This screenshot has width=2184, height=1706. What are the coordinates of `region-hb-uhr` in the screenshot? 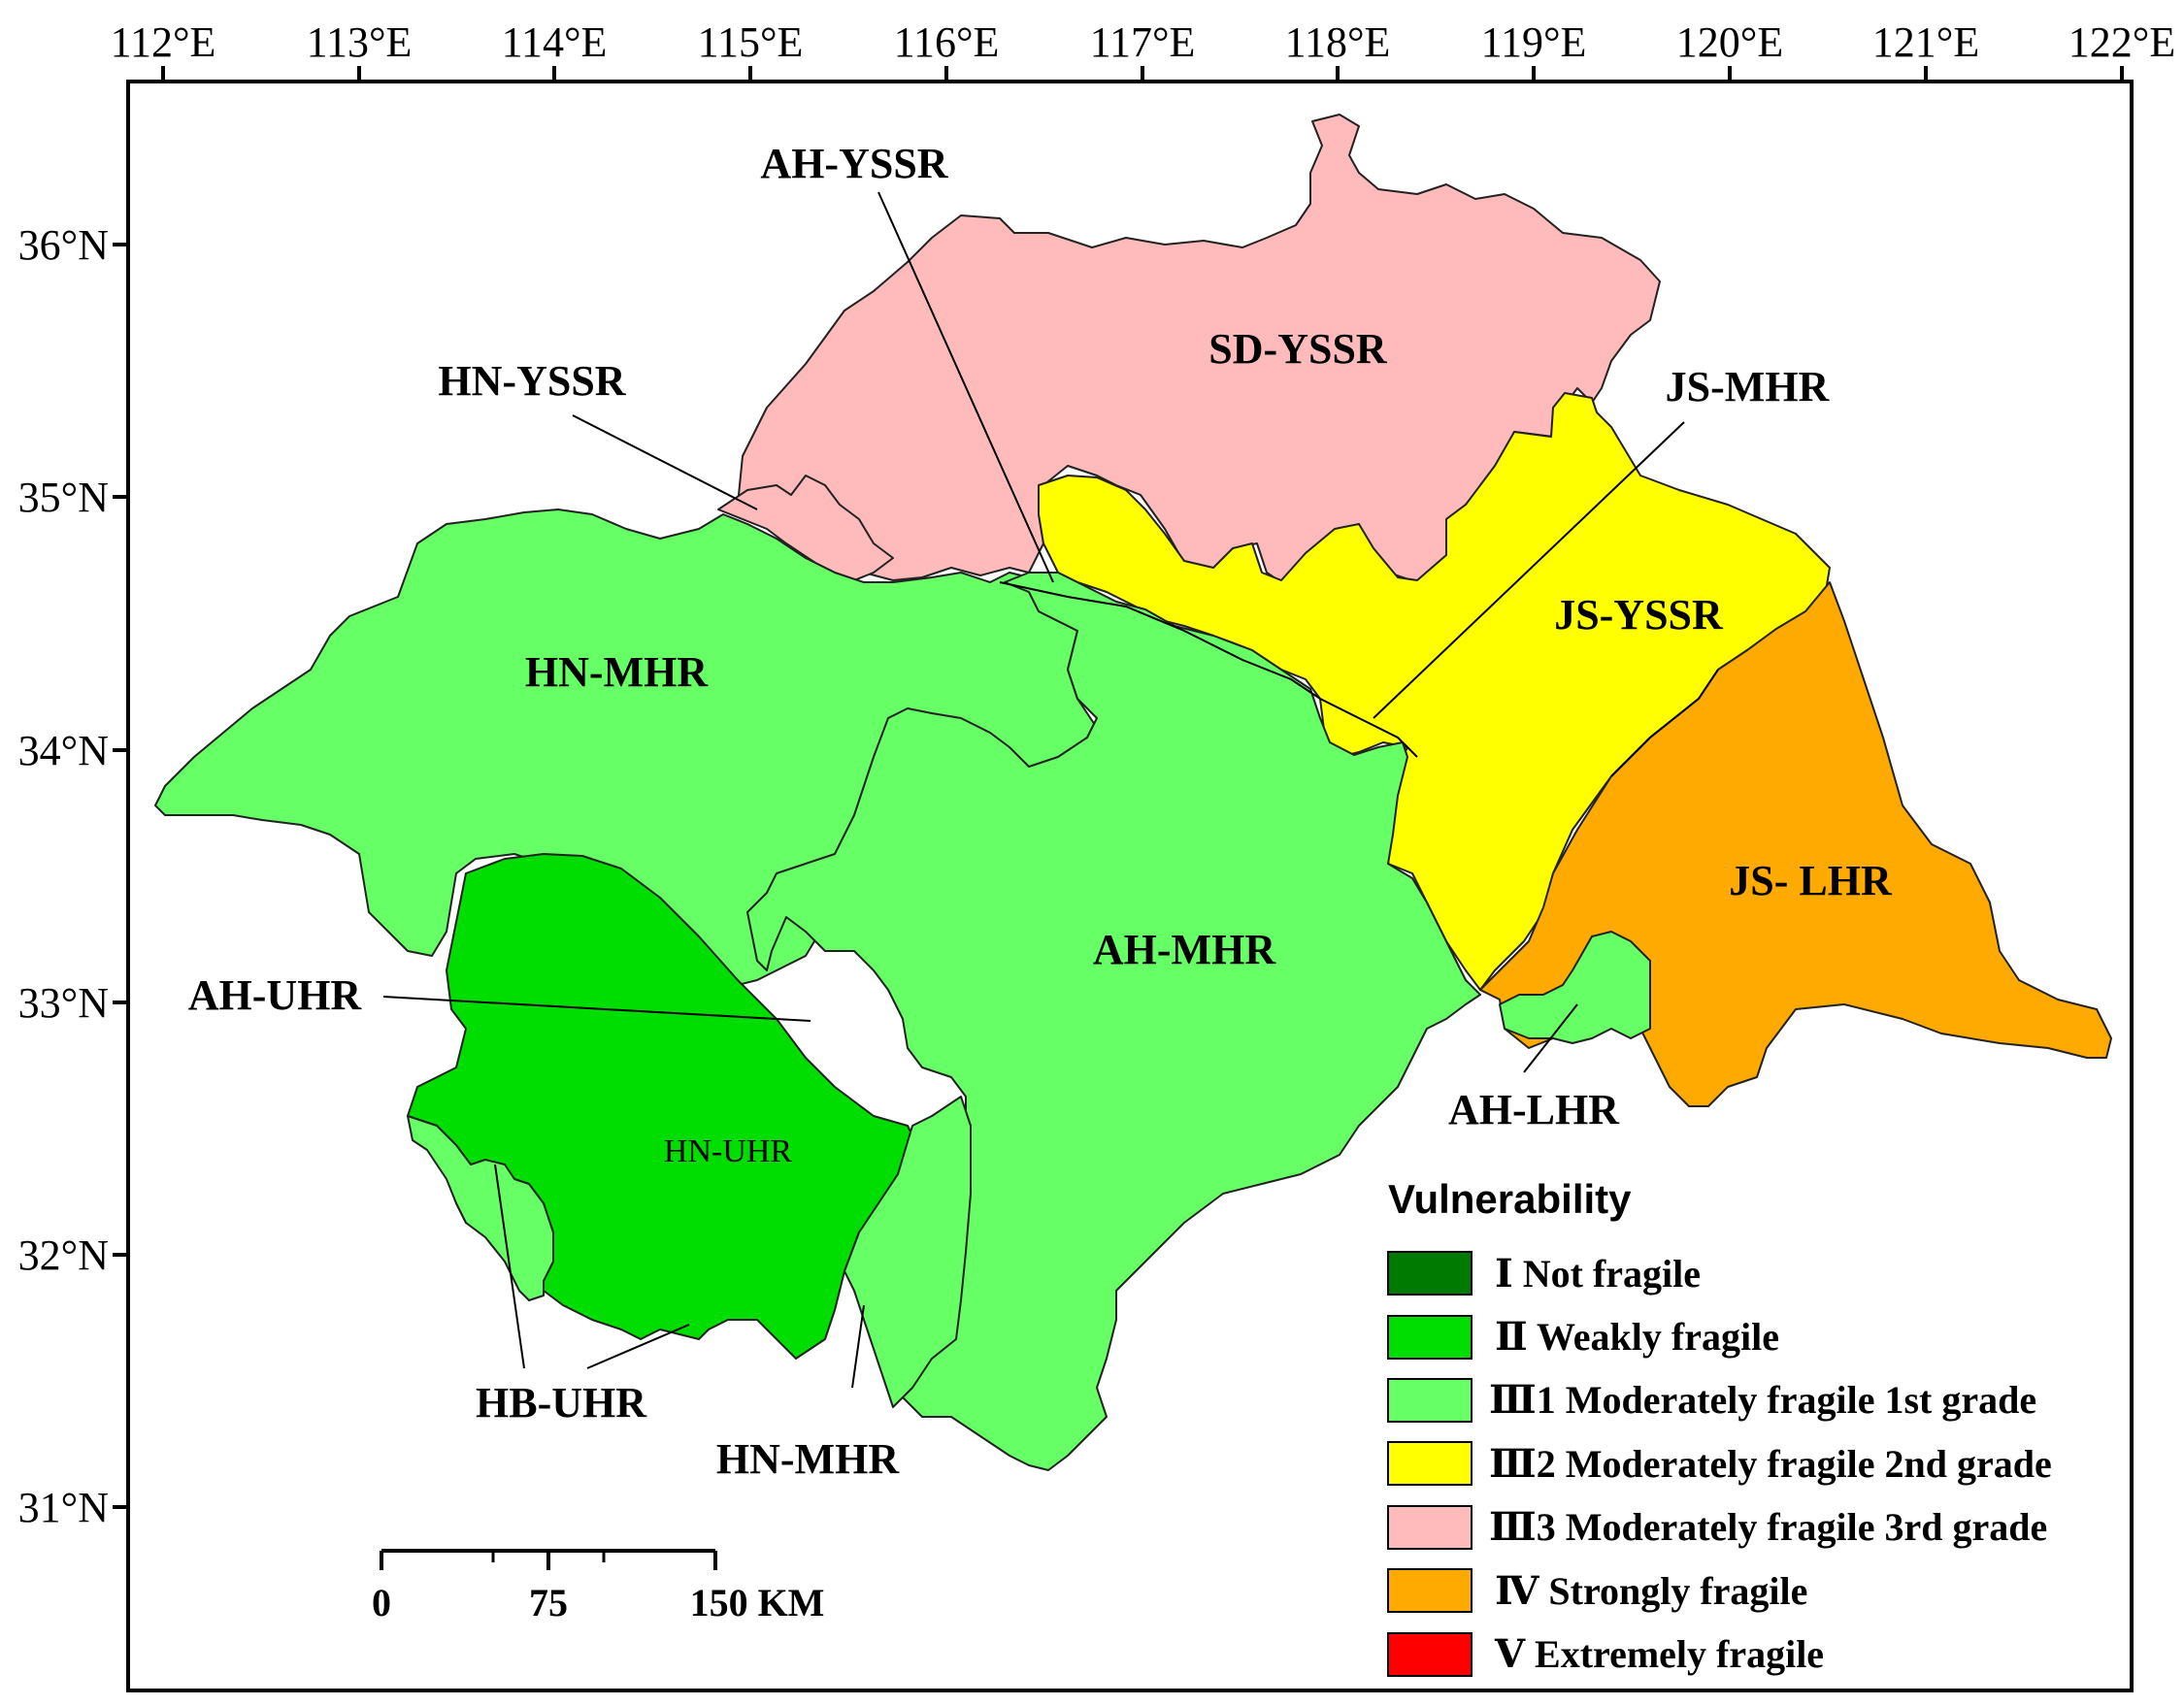 It's located at (480, 1208).